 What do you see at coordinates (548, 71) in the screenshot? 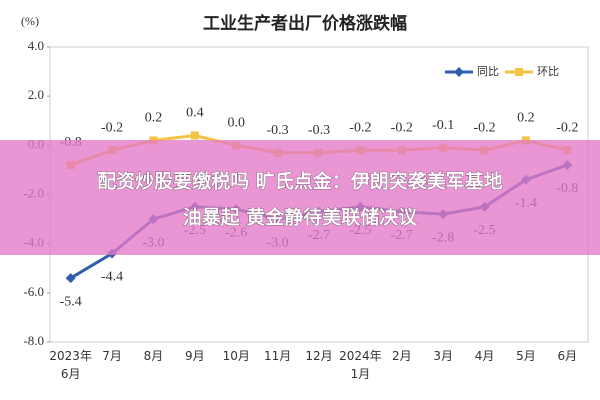
I see `legend-label: 环比` at bounding box center [548, 71].